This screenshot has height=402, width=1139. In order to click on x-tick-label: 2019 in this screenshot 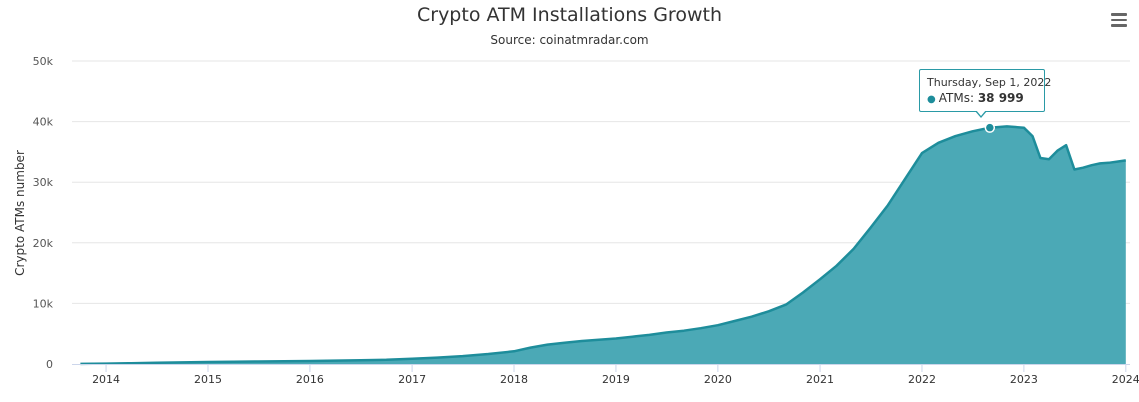, I will do `click(616, 379)`.